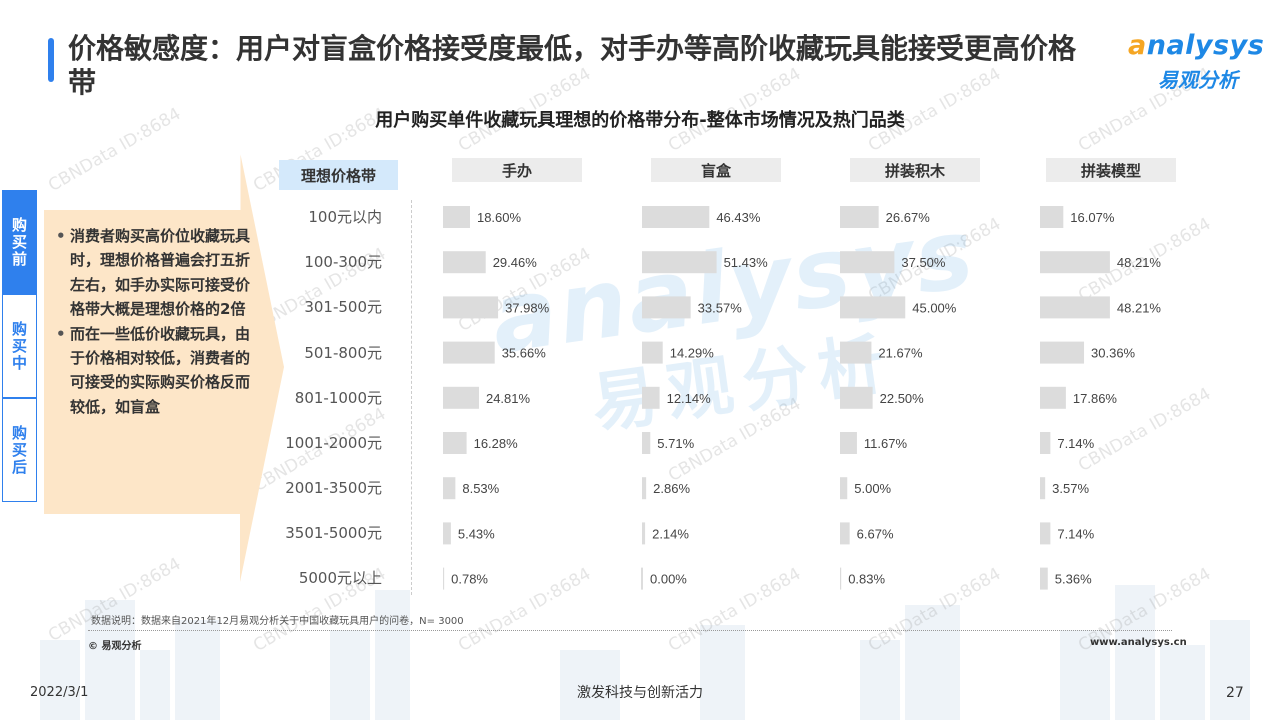 The image size is (1280, 720). I want to click on price-band-label: 100元以内, so click(345, 217).